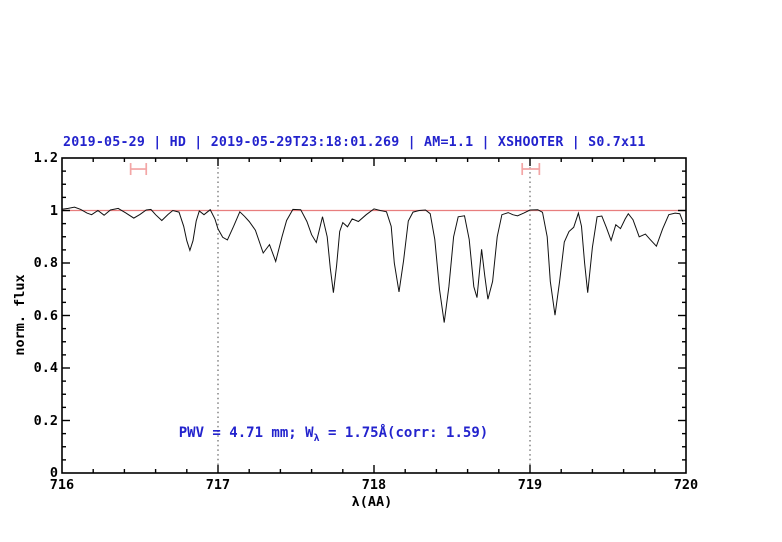  Describe the element at coordinates (45, 263) in the screenshot. I see `y-tick-label: 0.8` at that location.